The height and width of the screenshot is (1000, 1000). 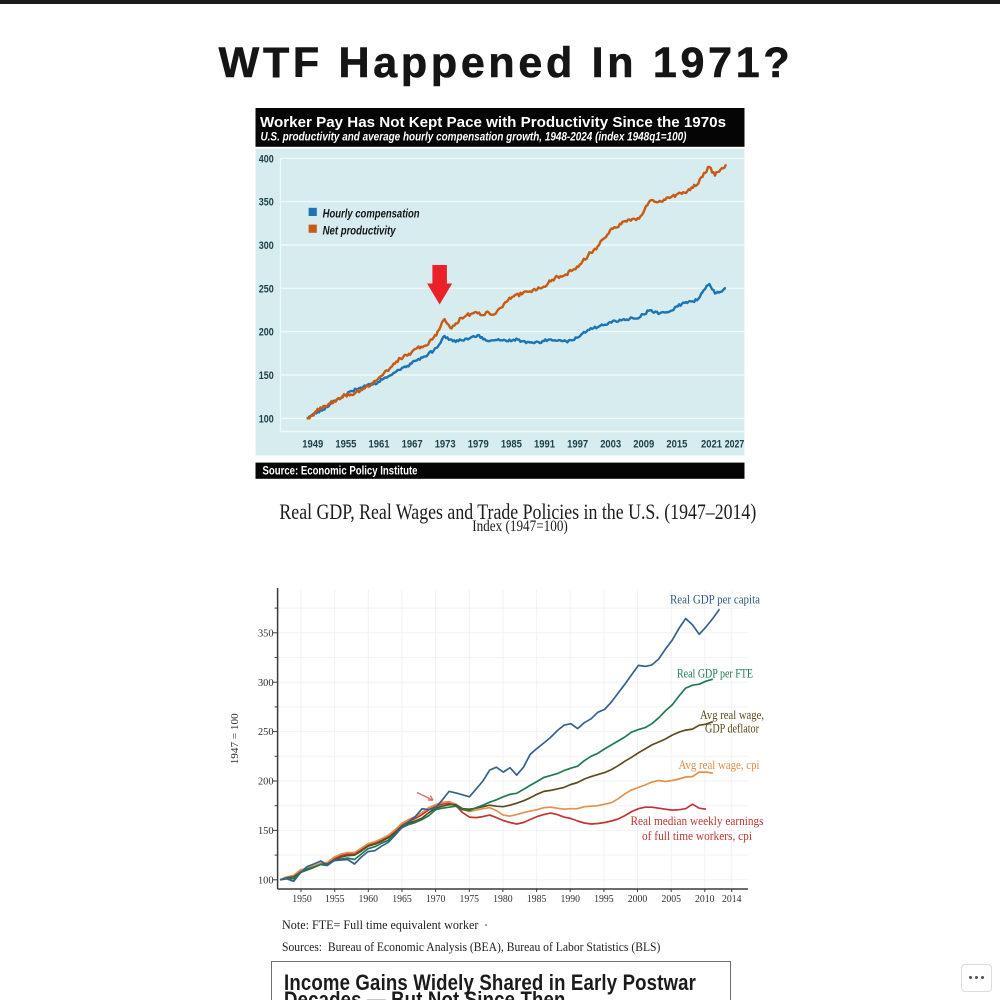 I want to click on svg-text: 1965, so click(x=402, y=899).